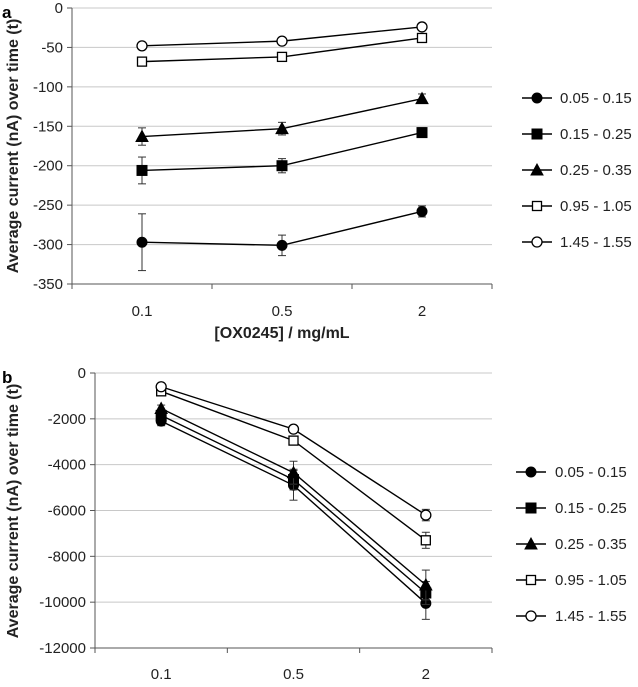 Image resolution: width=638 pixels, height=687 pixels. Describe the element at coordinates (67, 419) in the screenshot. I see `y-tick-label: -2000` at that location.